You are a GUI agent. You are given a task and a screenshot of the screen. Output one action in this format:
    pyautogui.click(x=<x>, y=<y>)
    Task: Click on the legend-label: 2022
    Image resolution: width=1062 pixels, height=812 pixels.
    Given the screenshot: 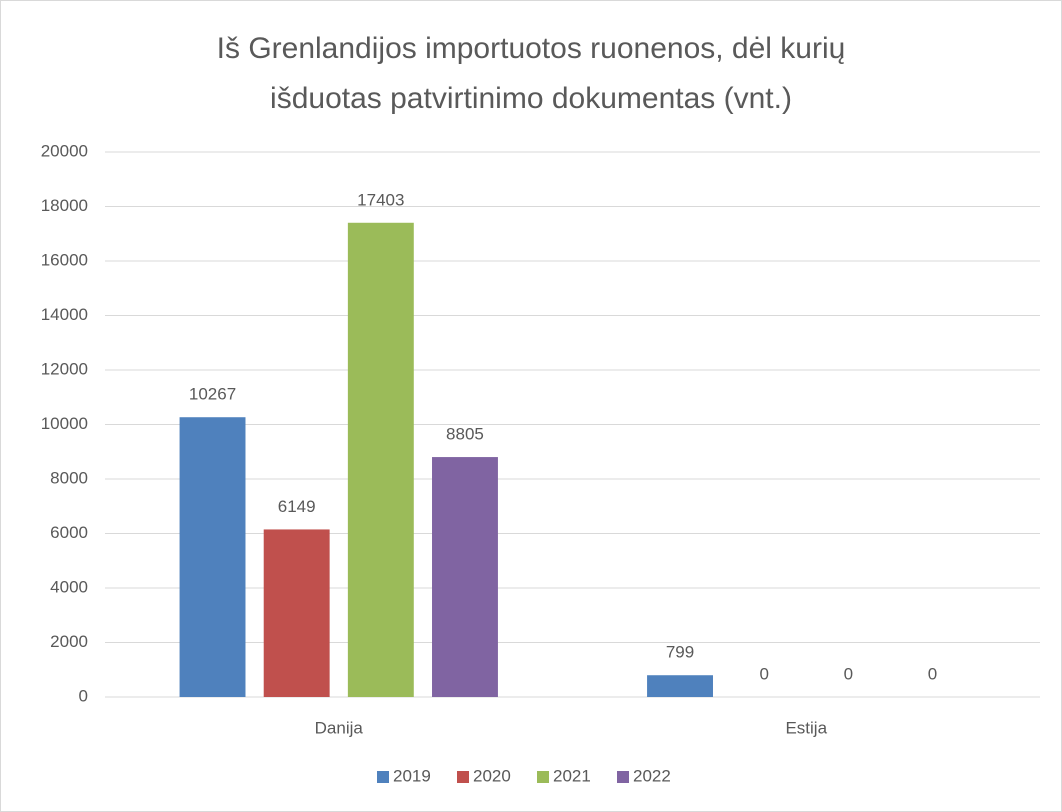 What is the action you would take?
    pyautogui.click(x=652, y=775)
    